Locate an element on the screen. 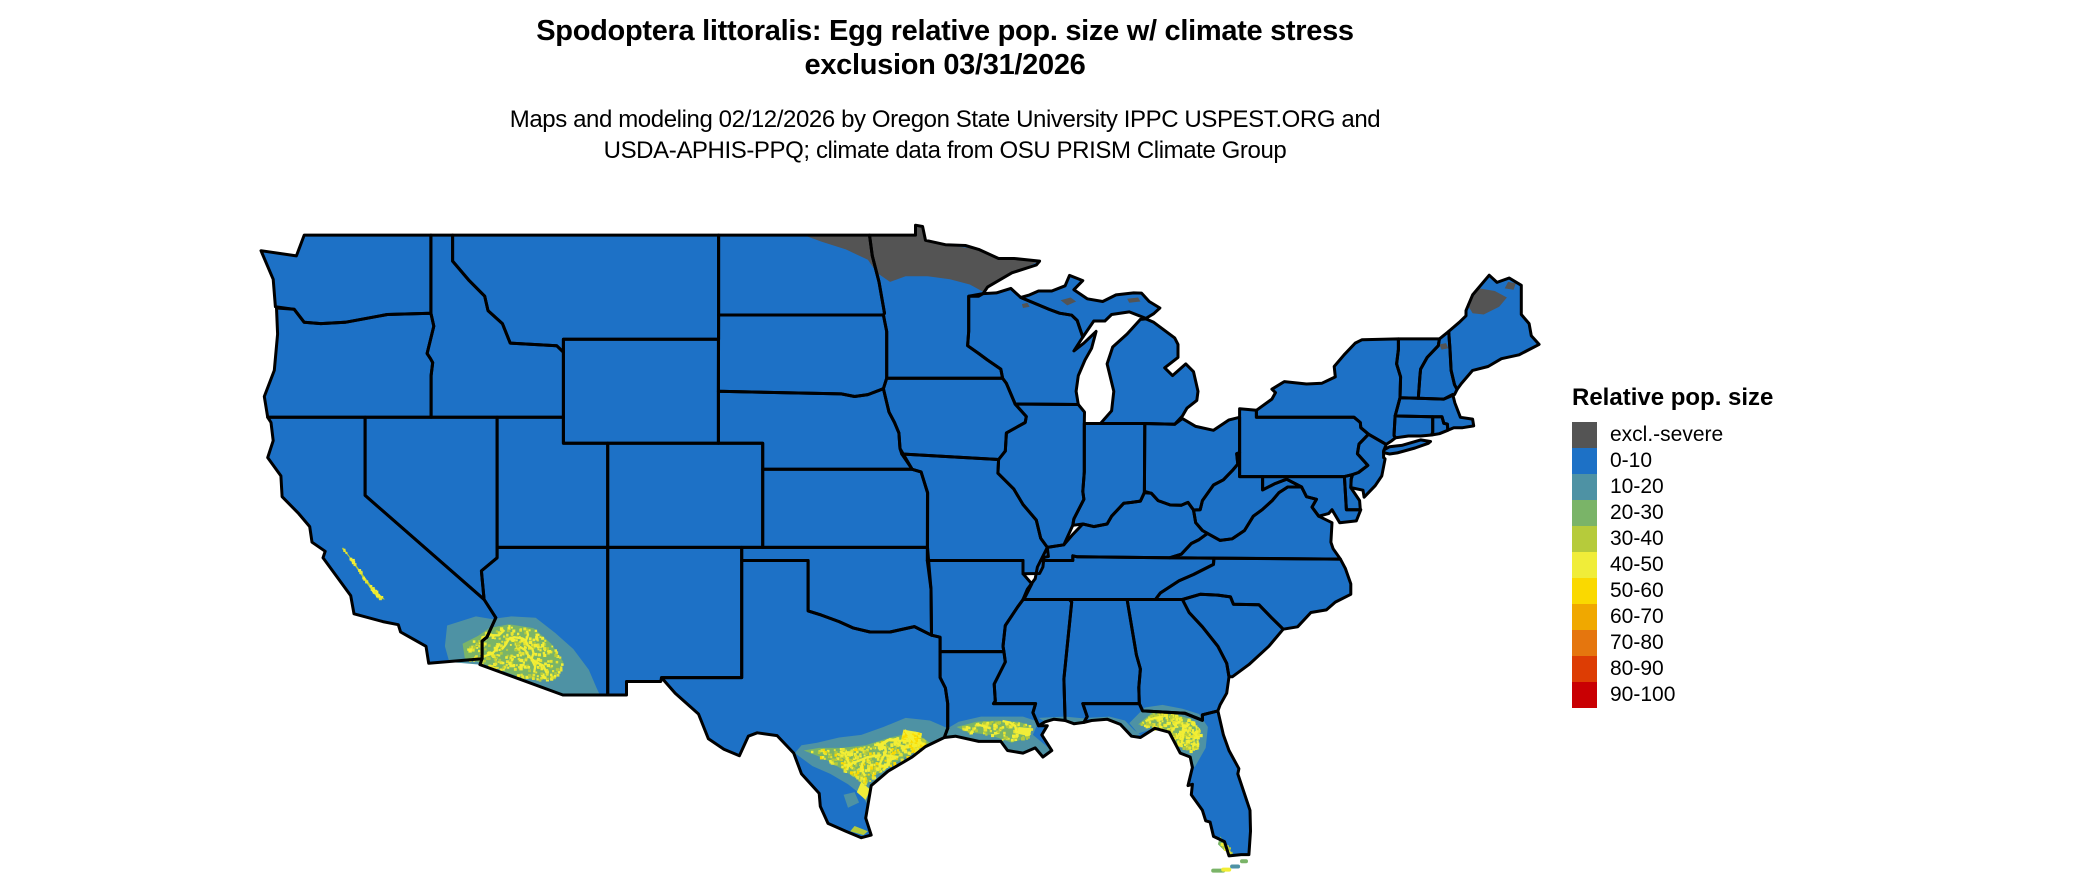 This screenshot has width=2100, height=892. legend-label: 80-90 is located at coordinates (1637, 668).